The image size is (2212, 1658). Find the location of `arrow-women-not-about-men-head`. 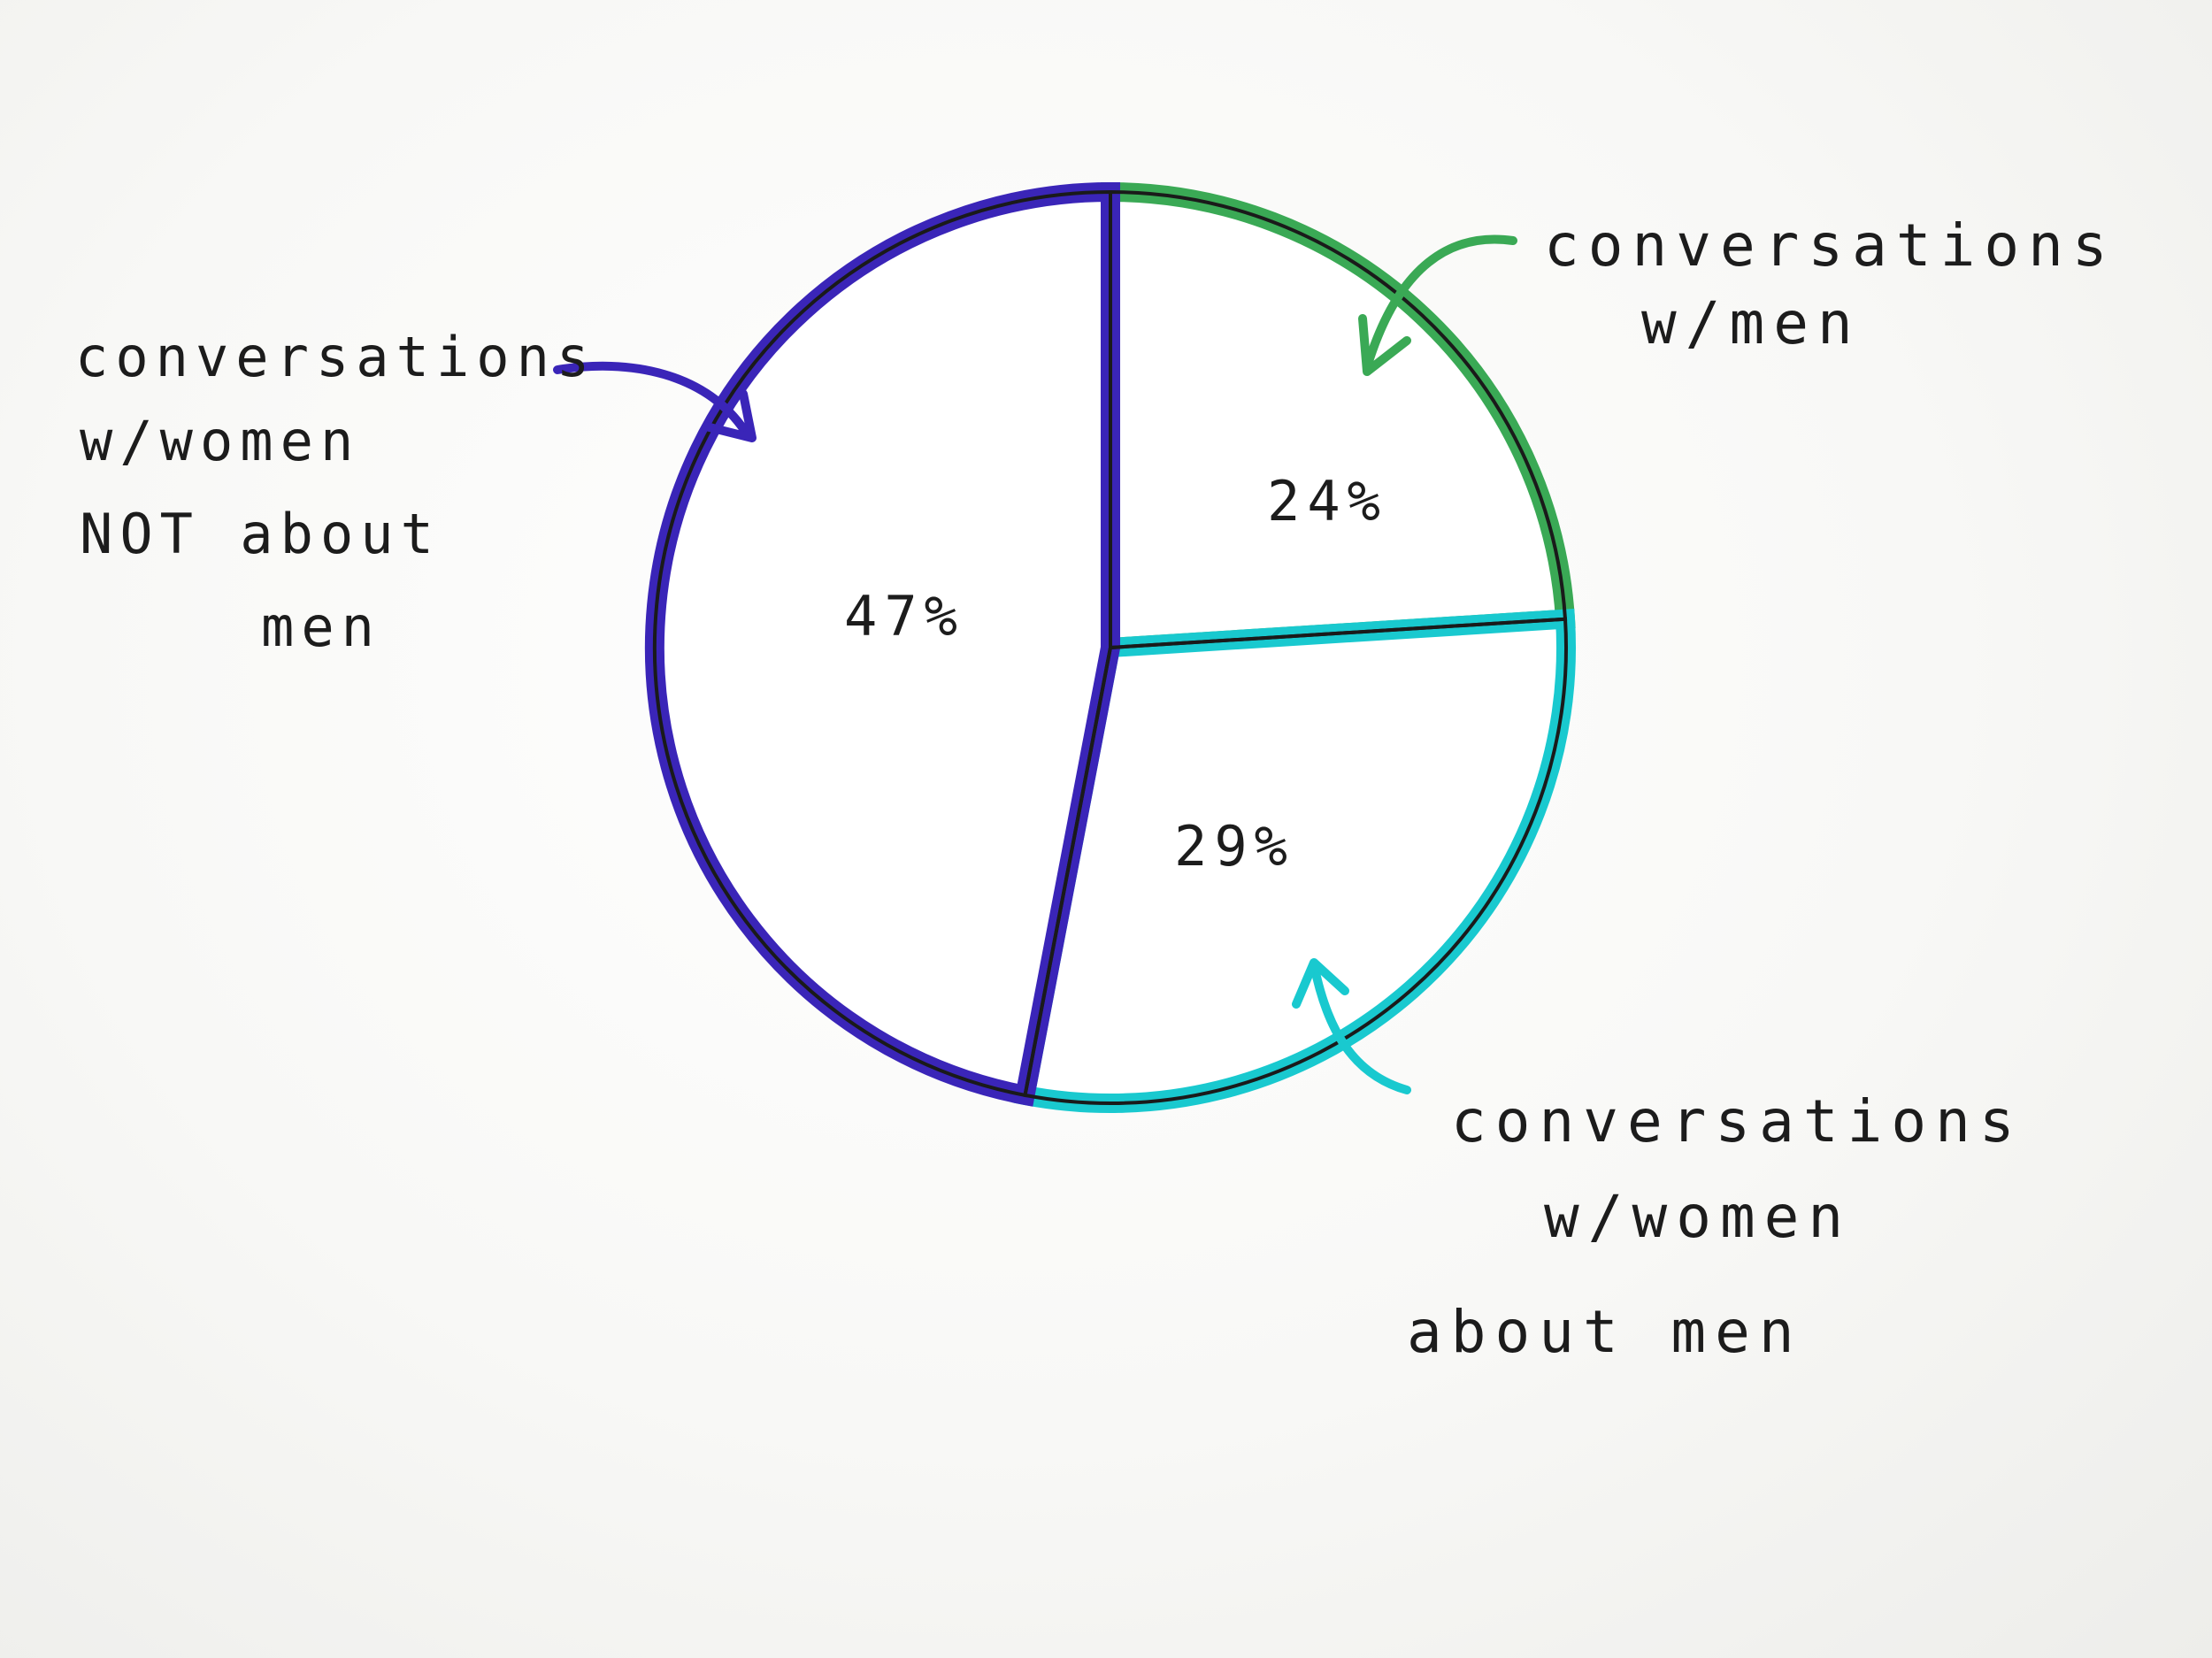

arrow-women-not-about-men-head is located at coordinates (730, 416).